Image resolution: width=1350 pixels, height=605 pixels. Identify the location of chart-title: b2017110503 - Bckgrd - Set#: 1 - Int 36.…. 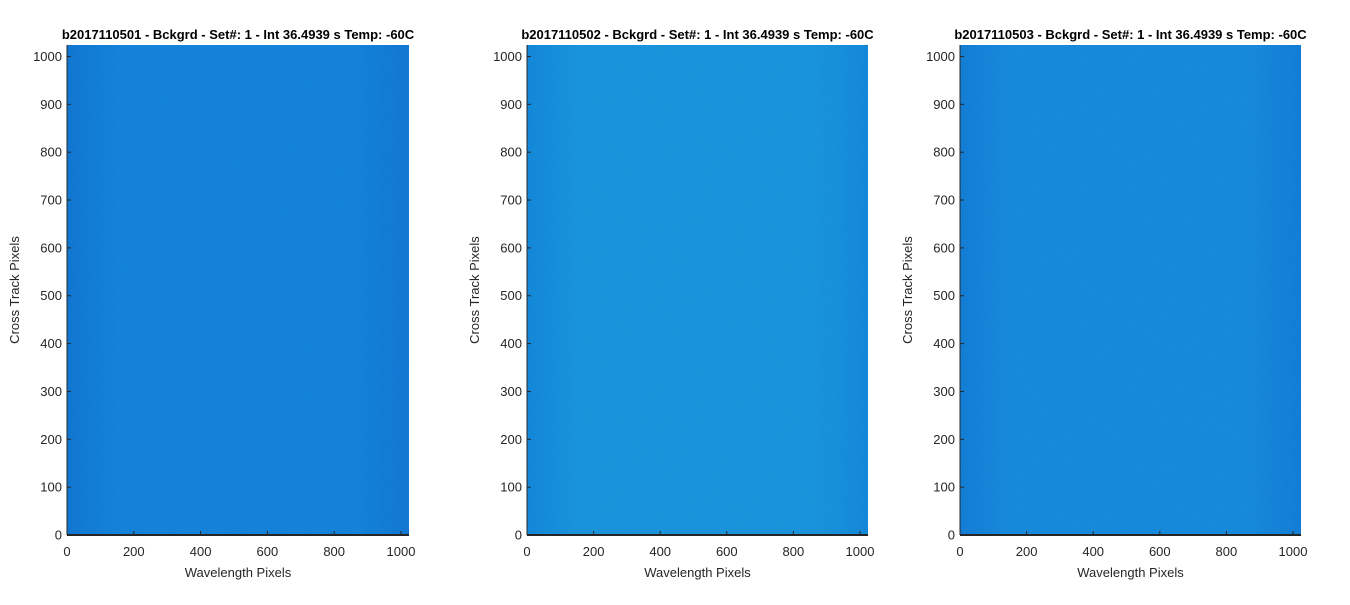
(1130, 34).